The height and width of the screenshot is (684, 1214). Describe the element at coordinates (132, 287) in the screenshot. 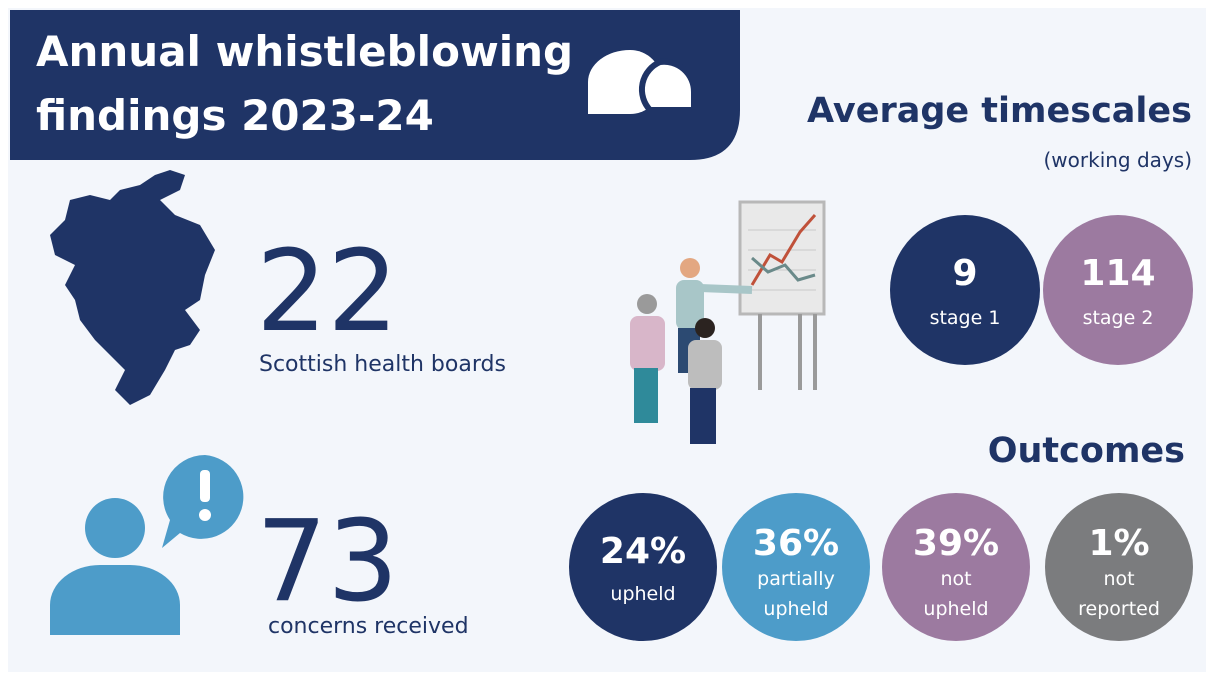

I see `scotland-map` at that location.